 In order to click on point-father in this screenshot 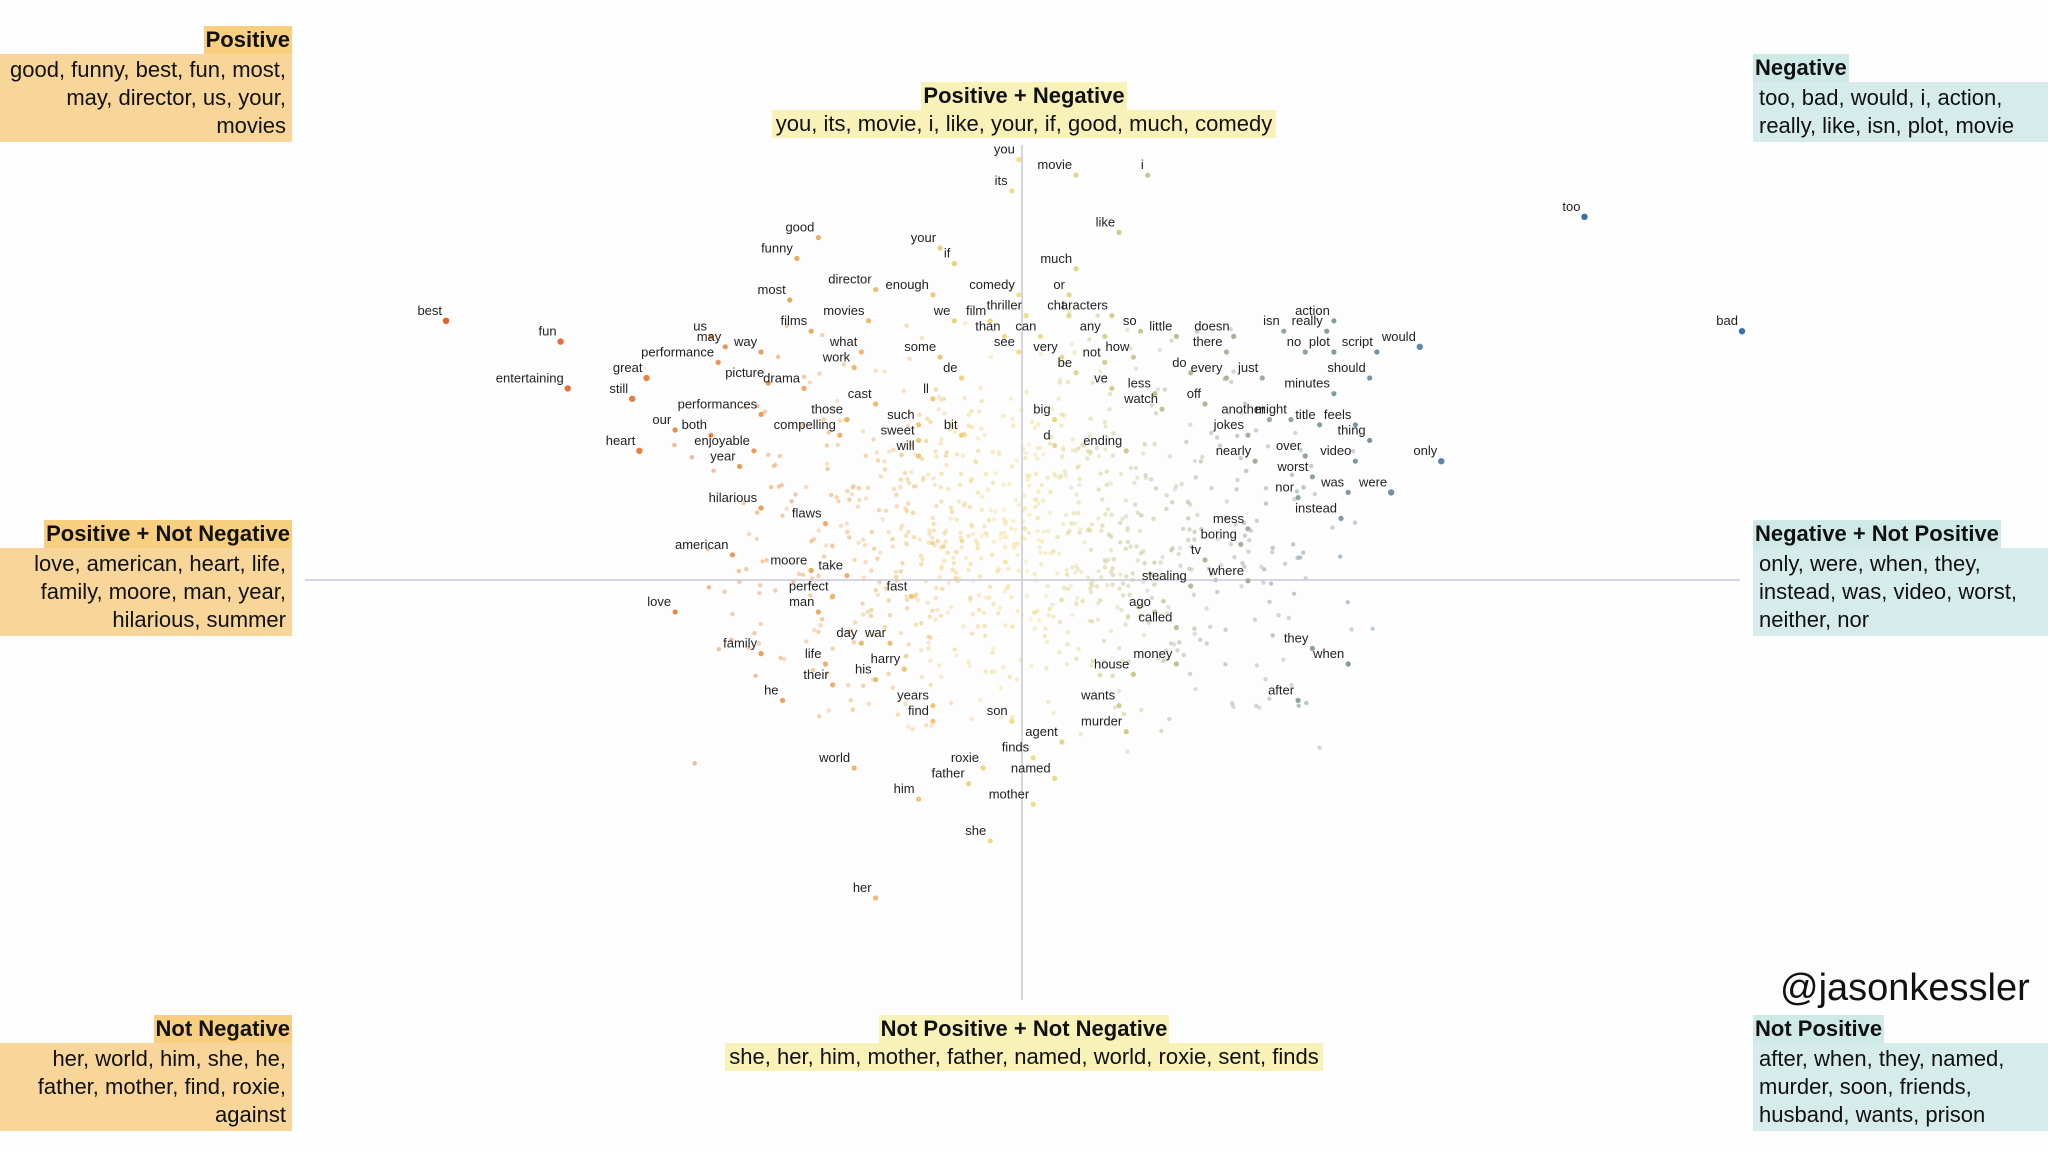, I will do `click(969, 784)`.